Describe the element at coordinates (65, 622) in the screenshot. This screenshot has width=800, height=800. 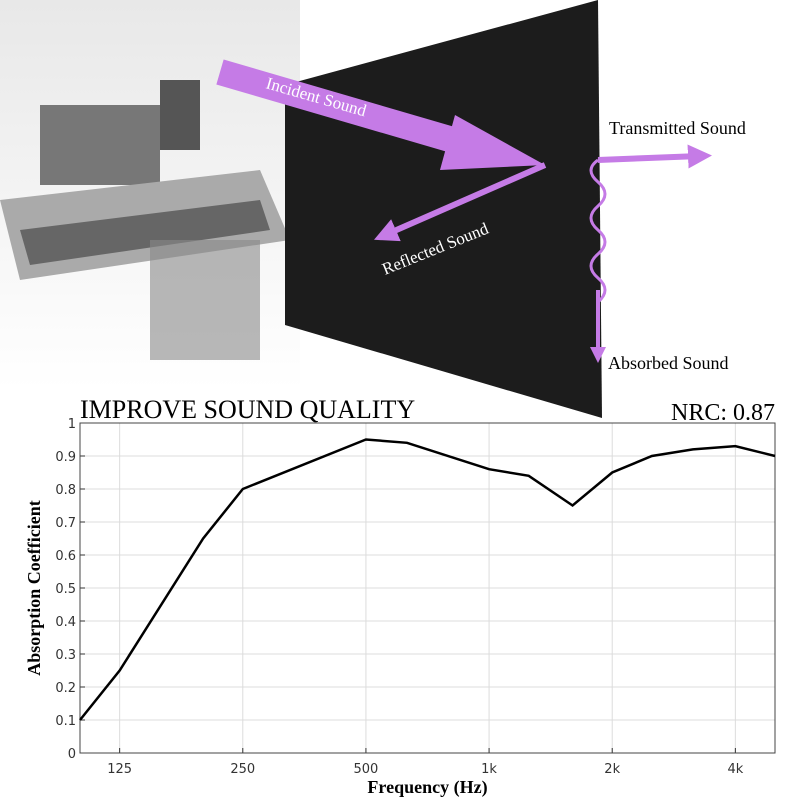
I see `y-tick-label: 0.4` at that location.